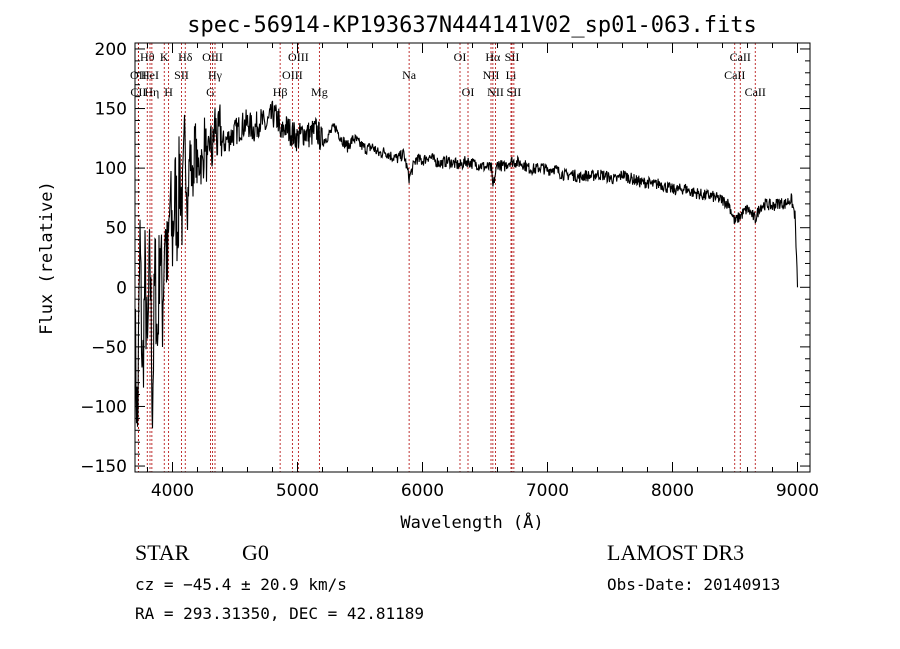 The width and height of the screenshot is (900, 649). Describe the element at coordinates (138, 75) in the screenshot. I see `line-marker-label: OII` at that location.